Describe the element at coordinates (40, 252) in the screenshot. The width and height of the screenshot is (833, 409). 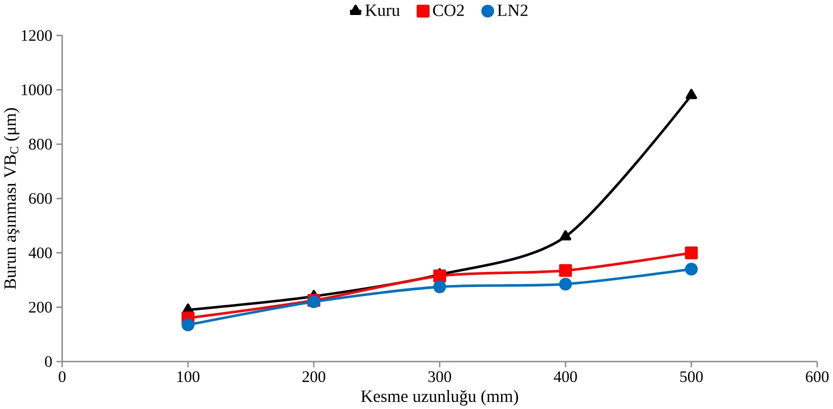
I see `y-tick-label: 400` at that location.